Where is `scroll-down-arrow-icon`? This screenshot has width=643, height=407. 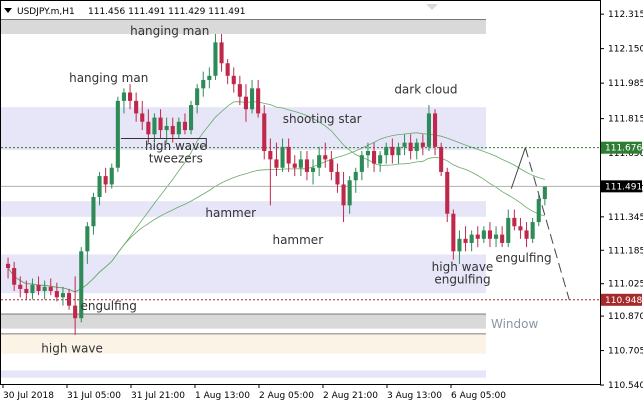
scroll-down-arrow-icon is located at coordinates (432, 7).